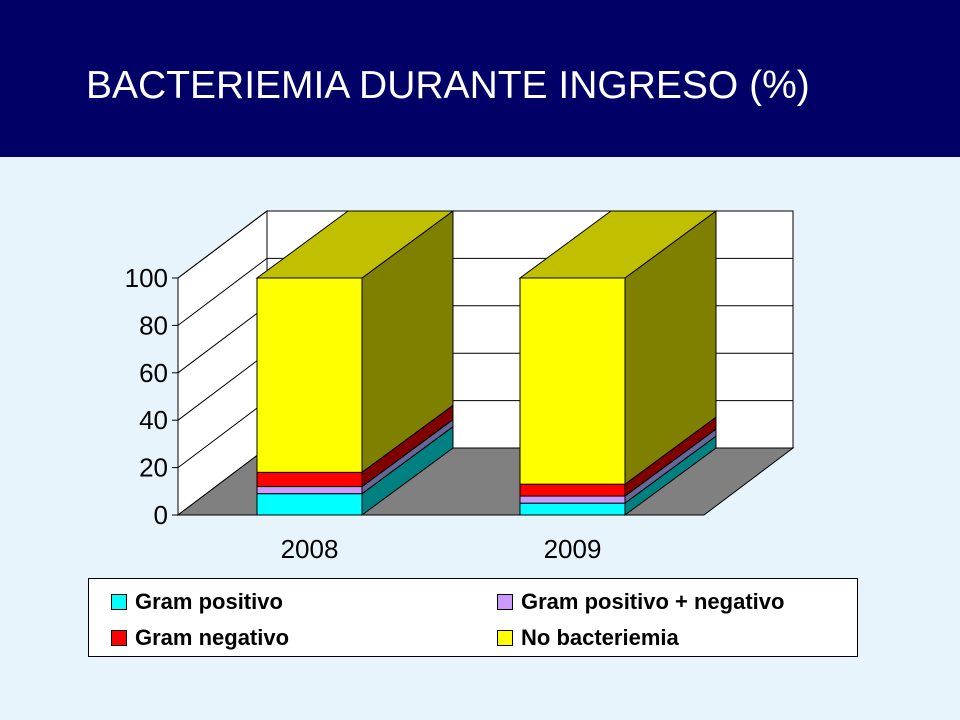 The image size is (960, 720). Describe the element at coordinates (310, 549) in the screenshot. I see `x-tick-label: 2008` at that location.